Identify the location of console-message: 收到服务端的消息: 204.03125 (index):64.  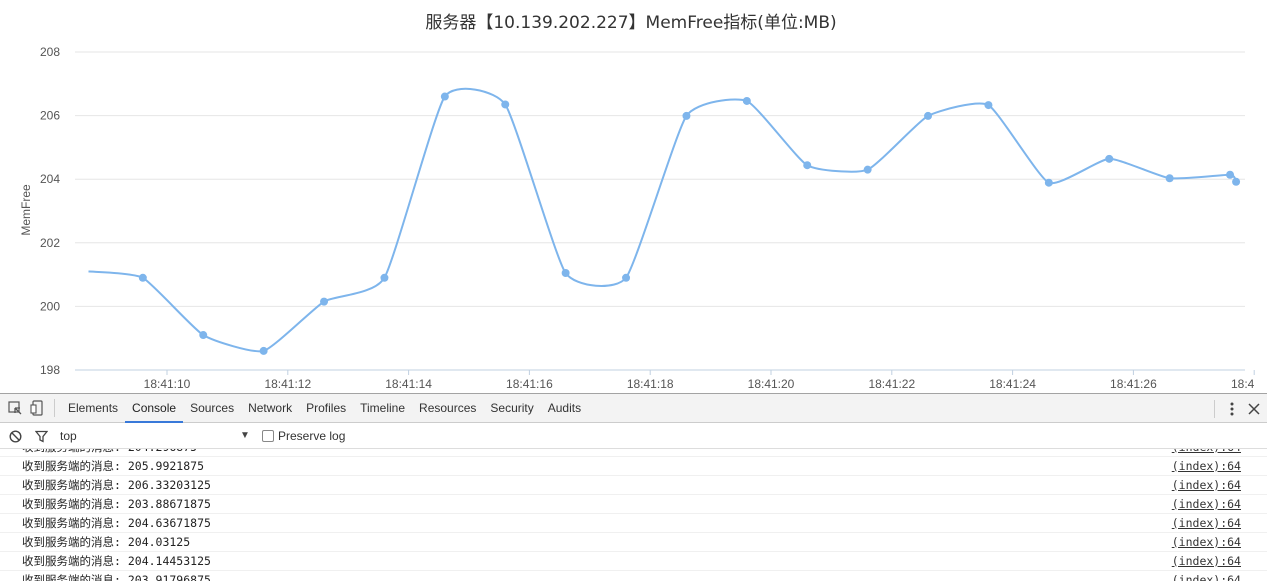
(633, 542).